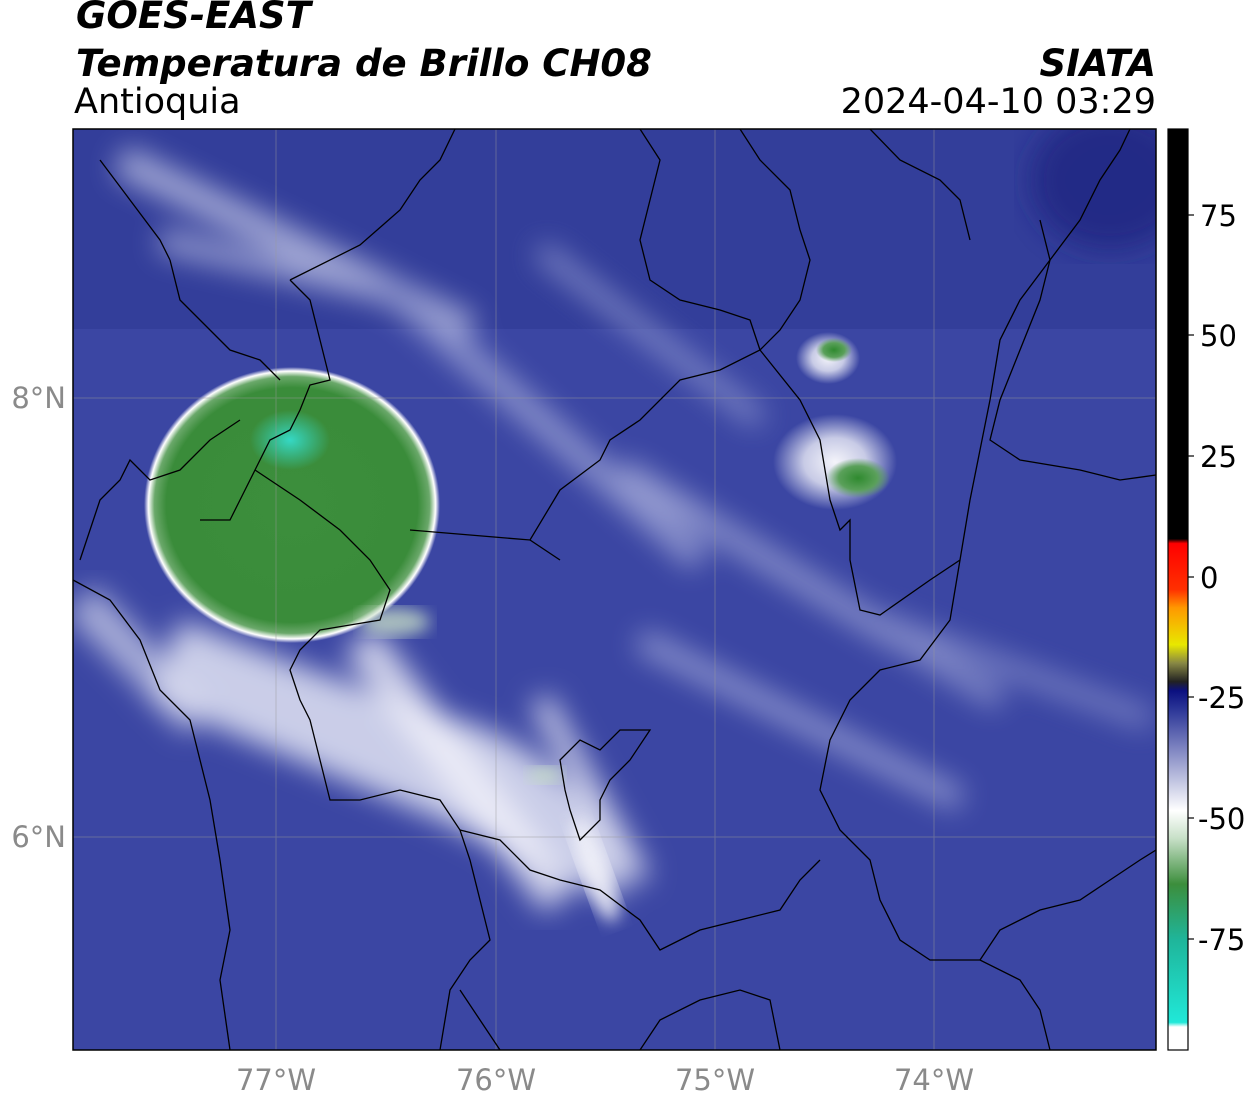 The height and width of the screenshot is (1099, 1252). I want to click on colorbar-label: 25, so click(1218, 457).